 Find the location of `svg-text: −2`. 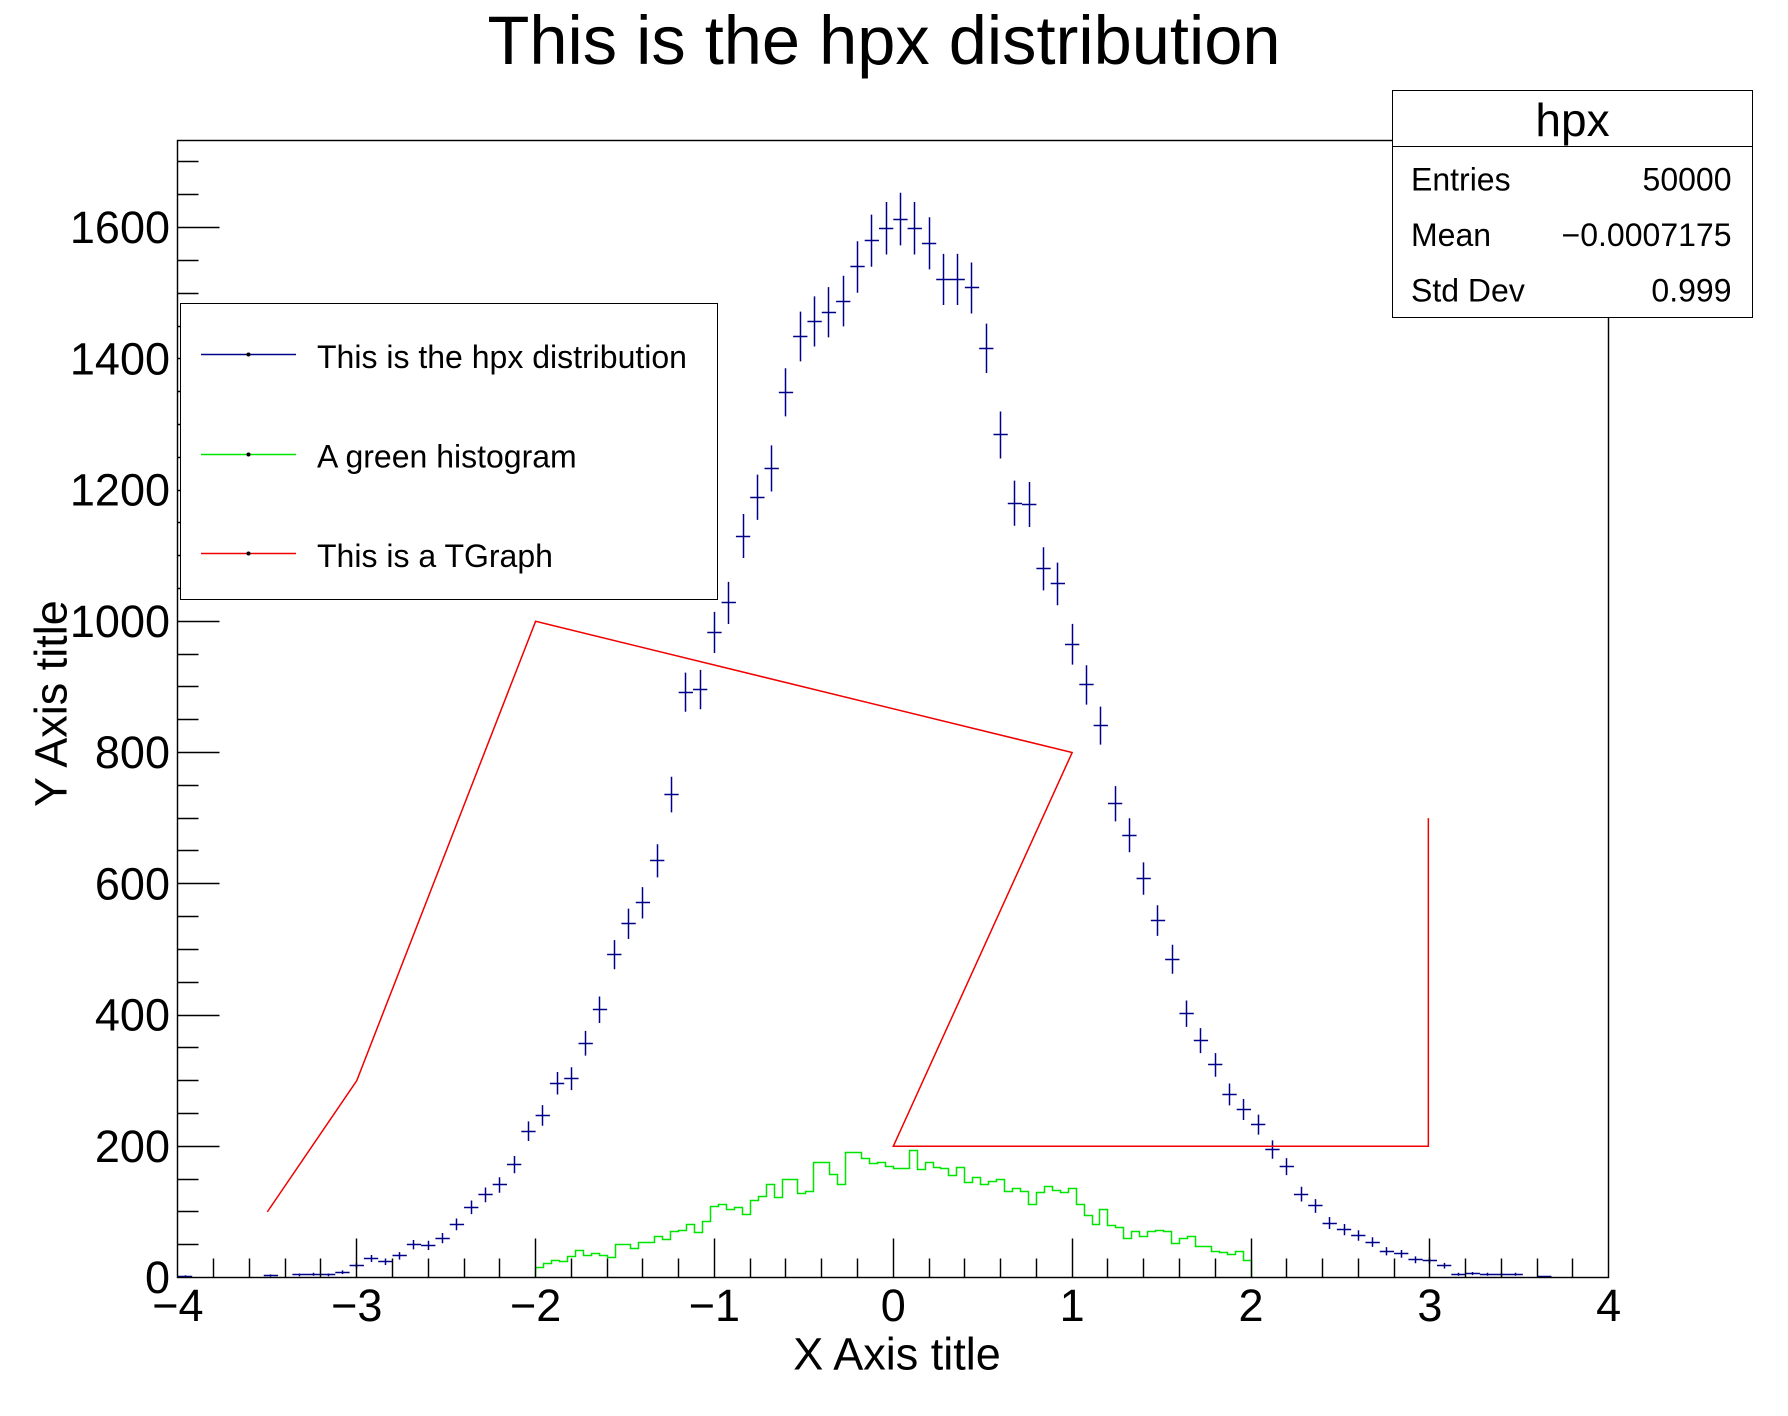

svg-text: −2 is located at coordinates (535, 1305).